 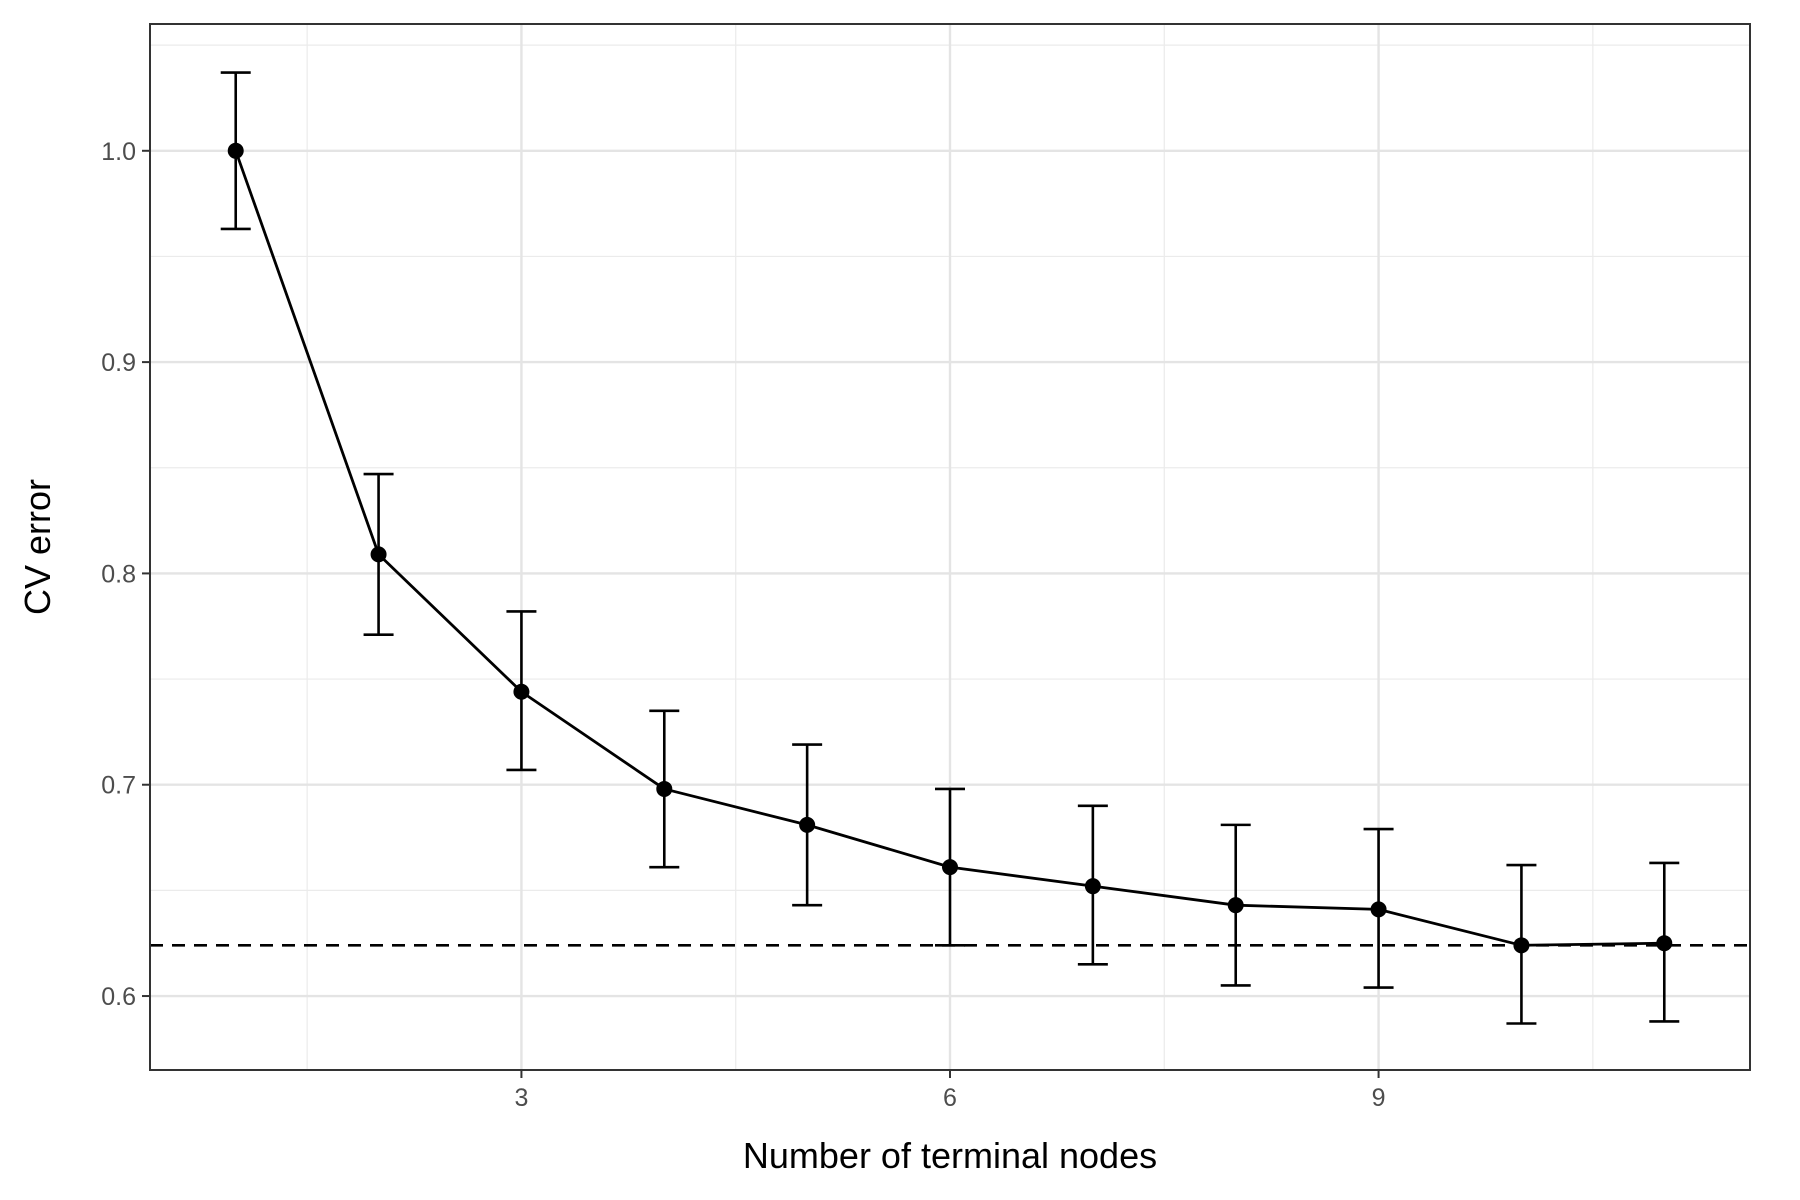 I want to click on y-tick-label: 1.0, so click(x=118, y=152).